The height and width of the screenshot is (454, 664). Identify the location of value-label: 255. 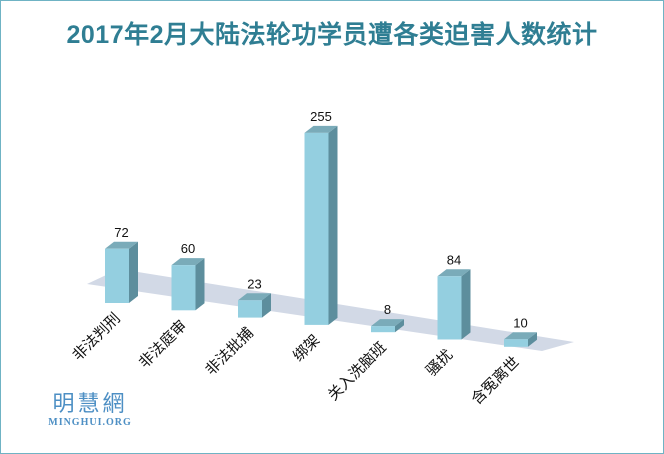
(321, 116).